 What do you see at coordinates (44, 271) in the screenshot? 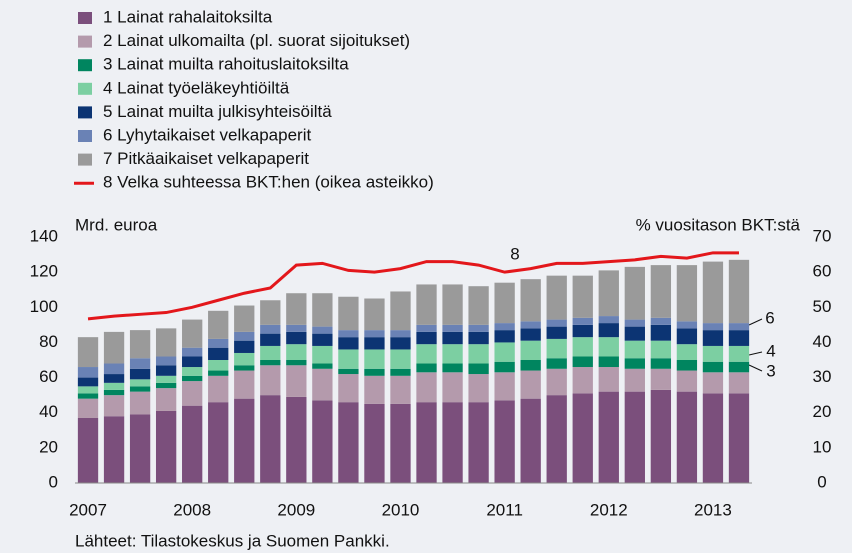
I see `y-tick-label: 120` at bounding box center [44, 271].